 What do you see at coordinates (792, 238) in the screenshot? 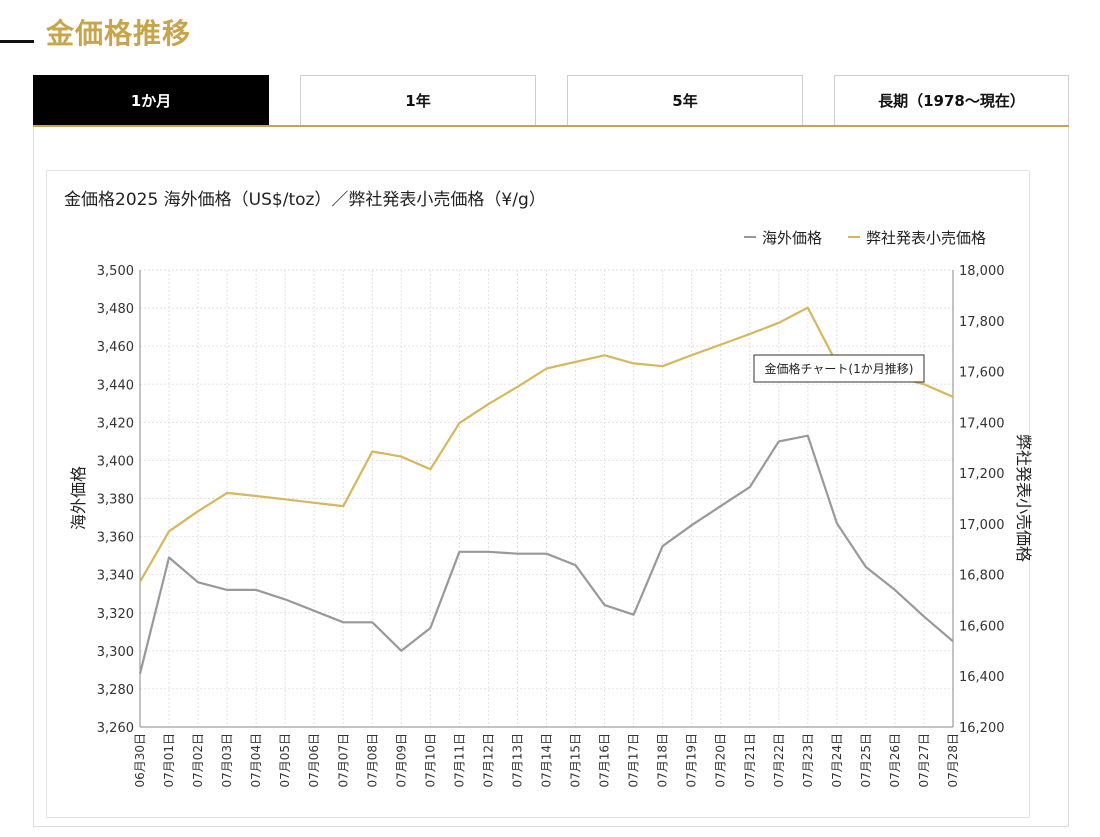
I see `legend-label-overseas: 海外価格` at bounding box center [792, 238].